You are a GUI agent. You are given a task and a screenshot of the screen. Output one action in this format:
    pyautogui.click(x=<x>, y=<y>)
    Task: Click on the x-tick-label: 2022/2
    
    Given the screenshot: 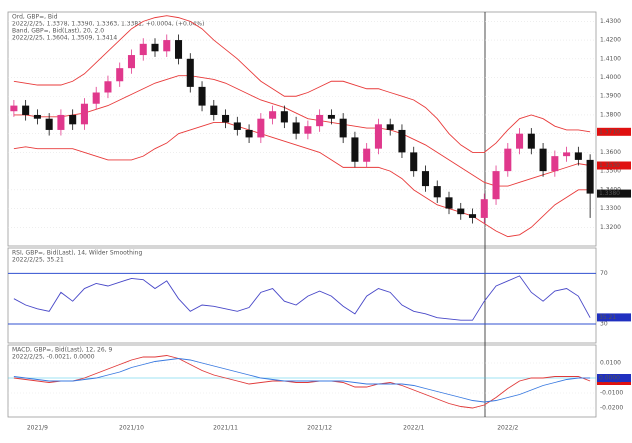 What is the action you would take?
    pyautogui.click(x=507, y=428)
    